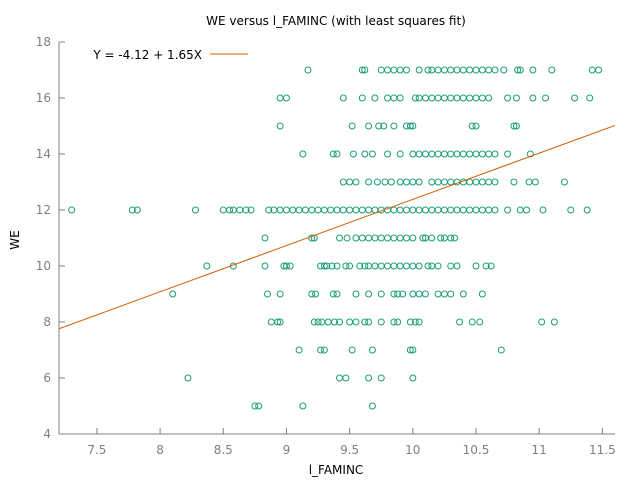 The width and height of the screenshot is (640, 480). Describe the element at coordinates (43, 210) in the screenshot. I see `y-tick-label: 12` at that location.